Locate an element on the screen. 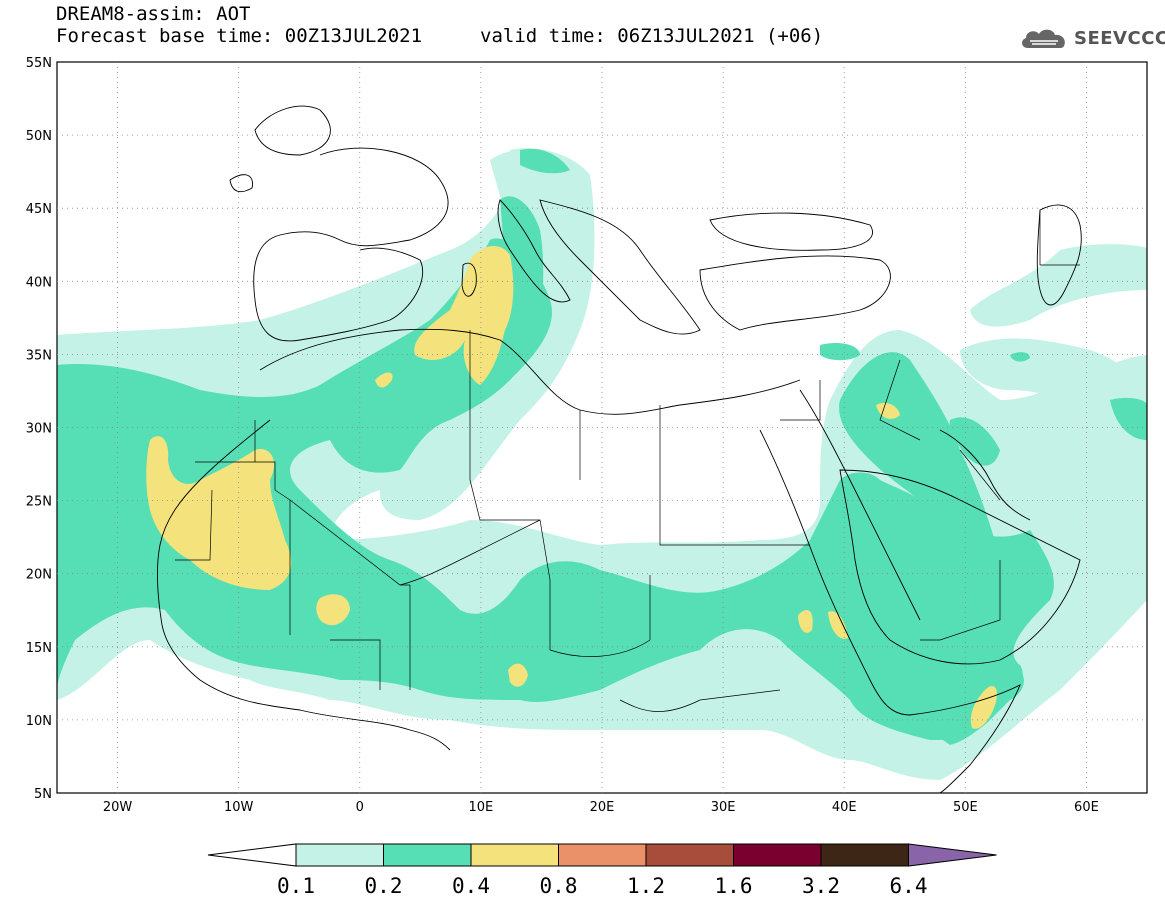  lat-label: 30N is located at coordinates (39, 429).